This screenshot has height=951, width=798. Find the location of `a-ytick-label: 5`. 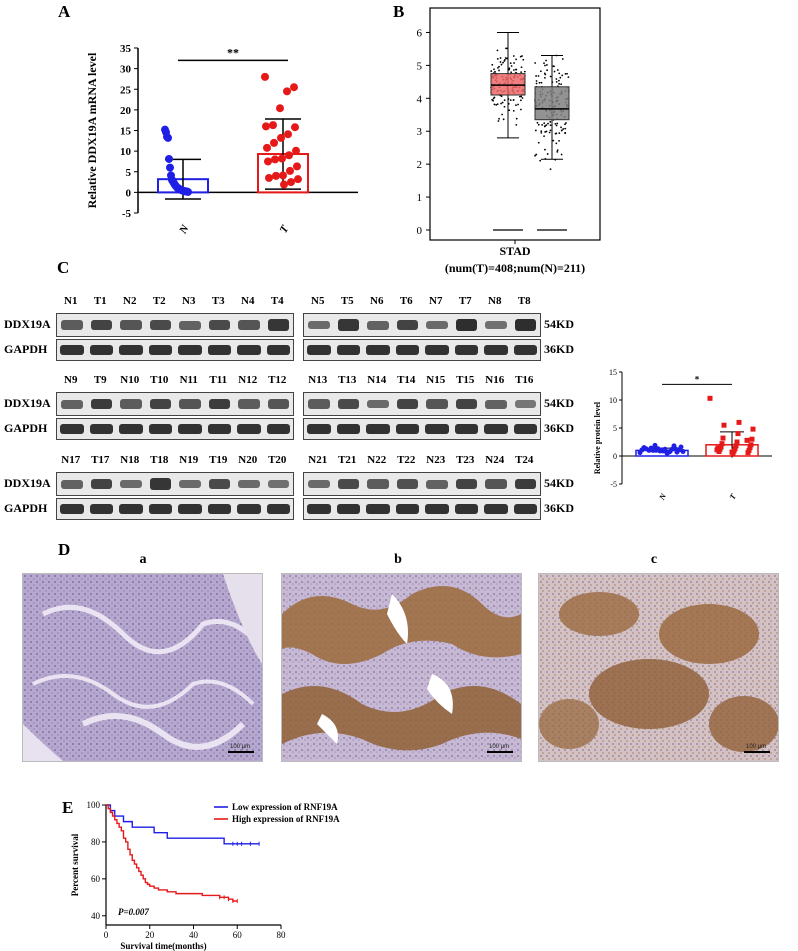

a-ytick-label: 5 is located at coordinates (129, 173).